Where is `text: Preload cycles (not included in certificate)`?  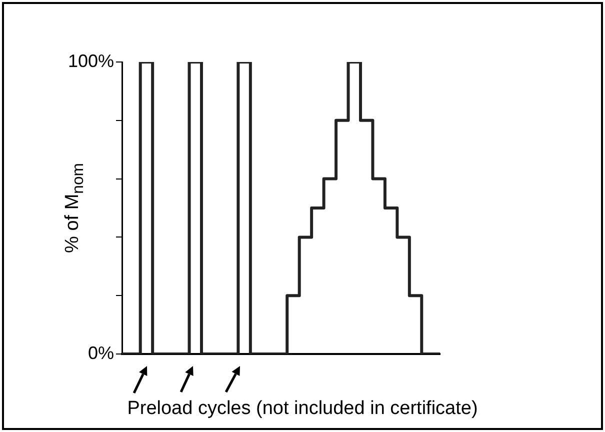
text: Preload cycles (not included in certificate) is located at coordinates (302, 409).